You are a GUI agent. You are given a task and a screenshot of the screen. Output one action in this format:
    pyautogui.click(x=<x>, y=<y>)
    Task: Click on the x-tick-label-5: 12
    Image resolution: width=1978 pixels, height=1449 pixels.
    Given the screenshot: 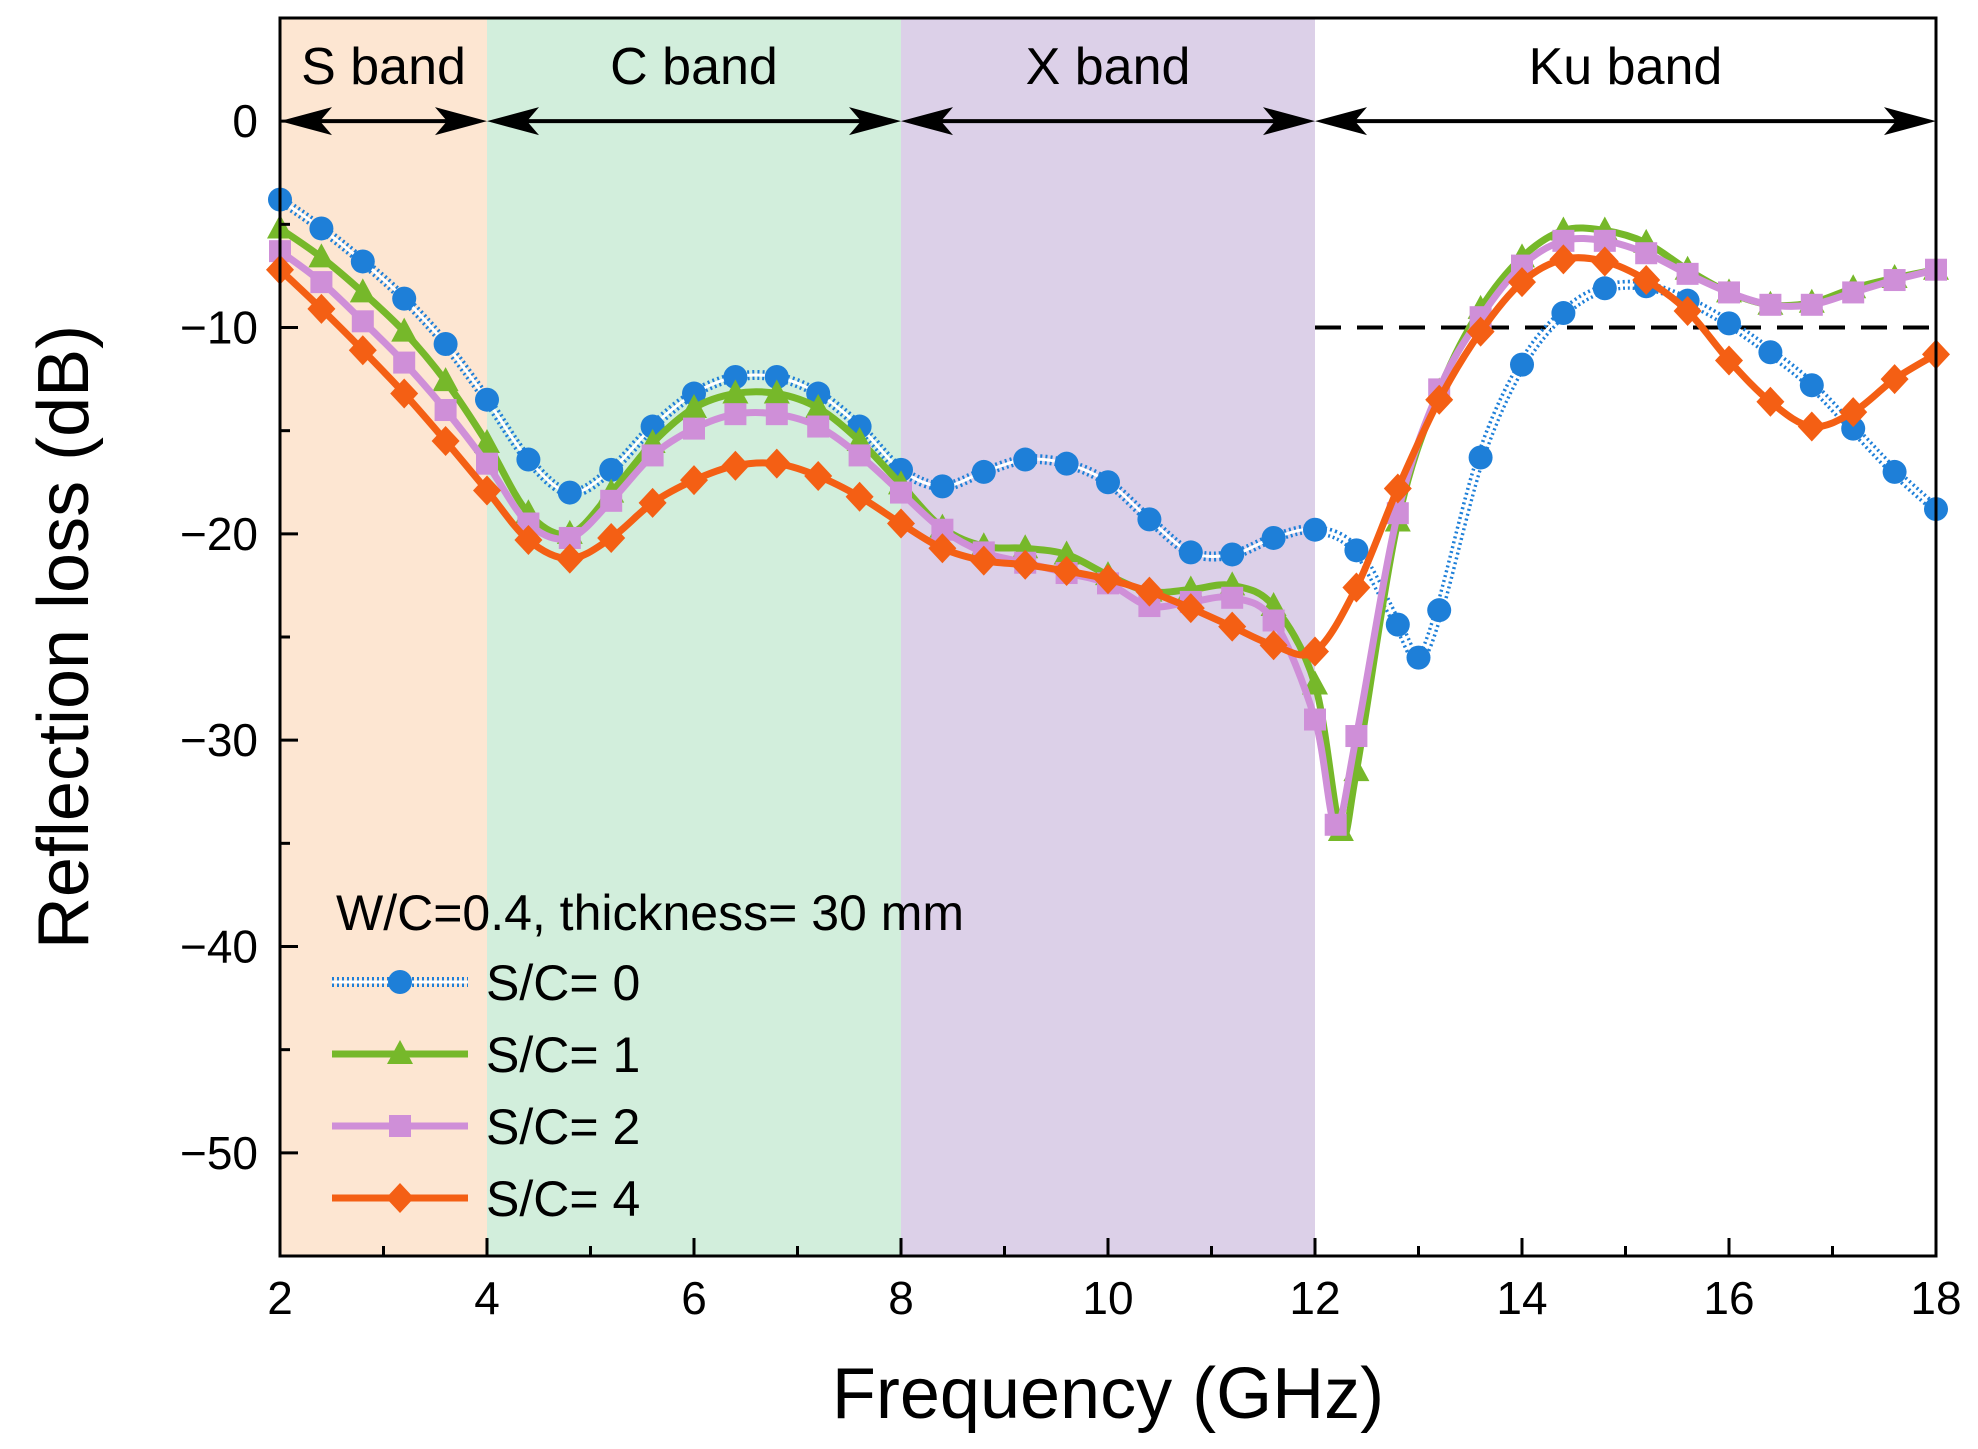 What is the action you would take?
    pyautogui.click(x=1314, y=1298)
    